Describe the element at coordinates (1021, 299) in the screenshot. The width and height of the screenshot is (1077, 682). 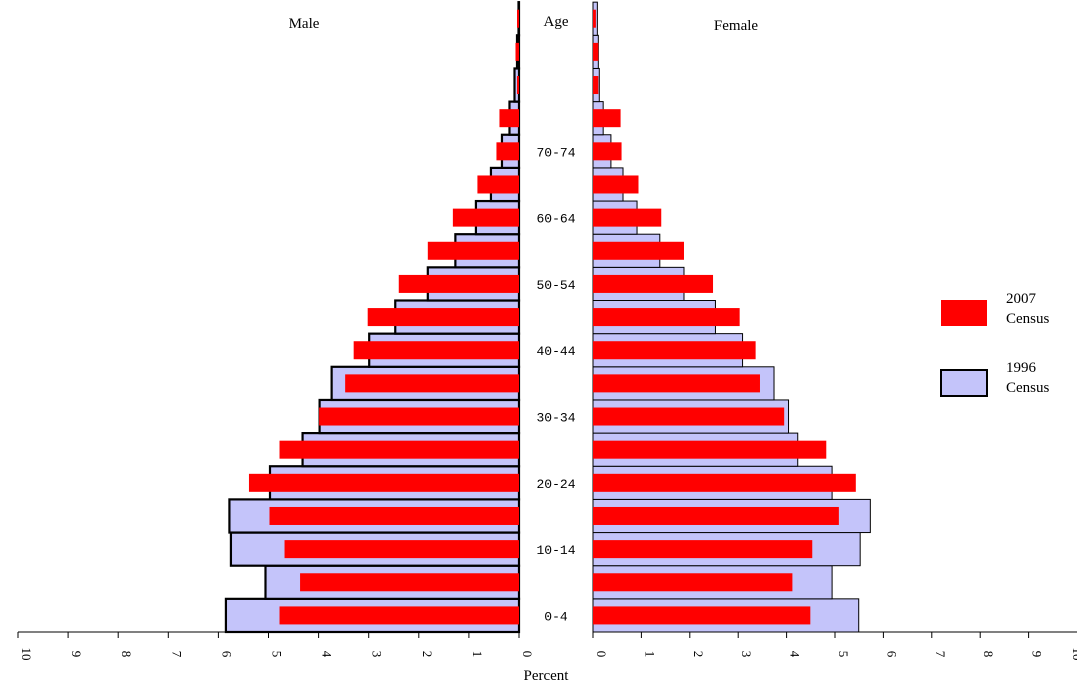
I see `legend-label-2007-year: 2007` at that location.